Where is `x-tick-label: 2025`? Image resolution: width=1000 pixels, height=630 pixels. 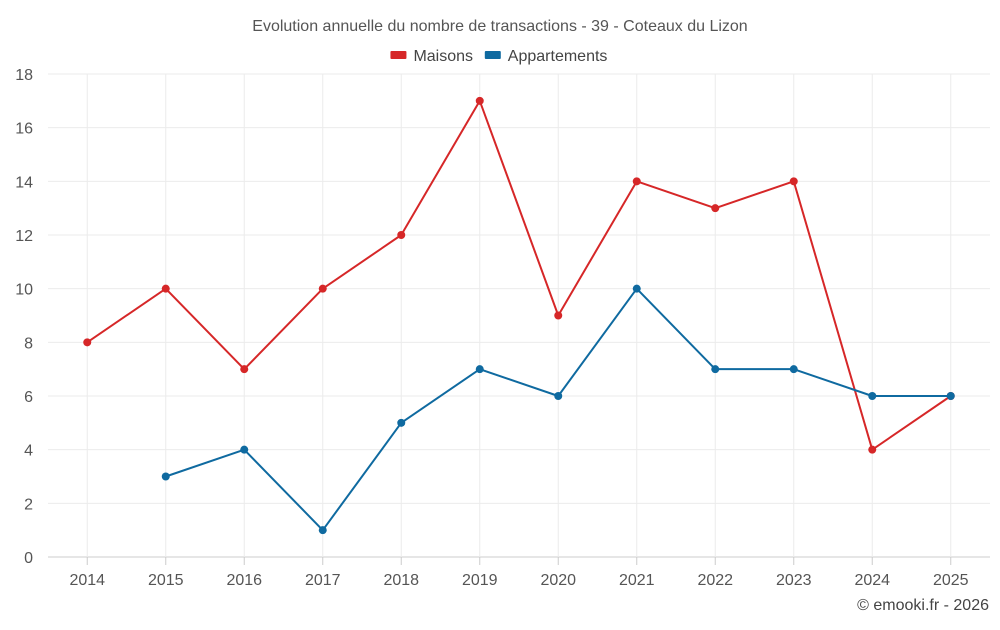 x-tick-label: 2025 is located at coordinates (951, 580).